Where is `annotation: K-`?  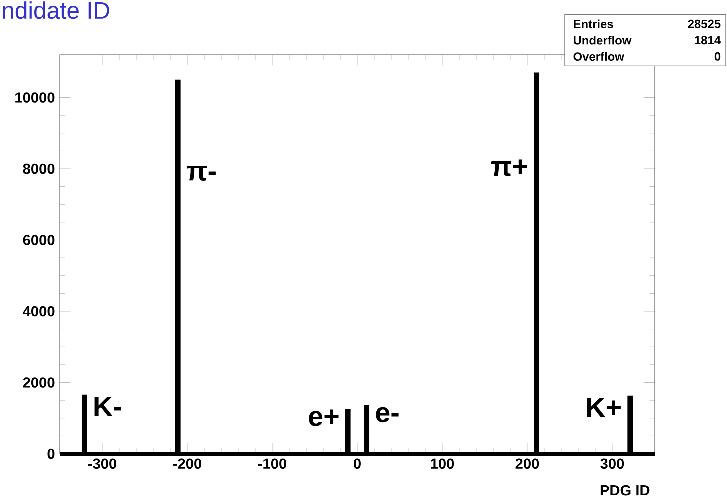
annotation: K- is located at coordinates (108, 406).